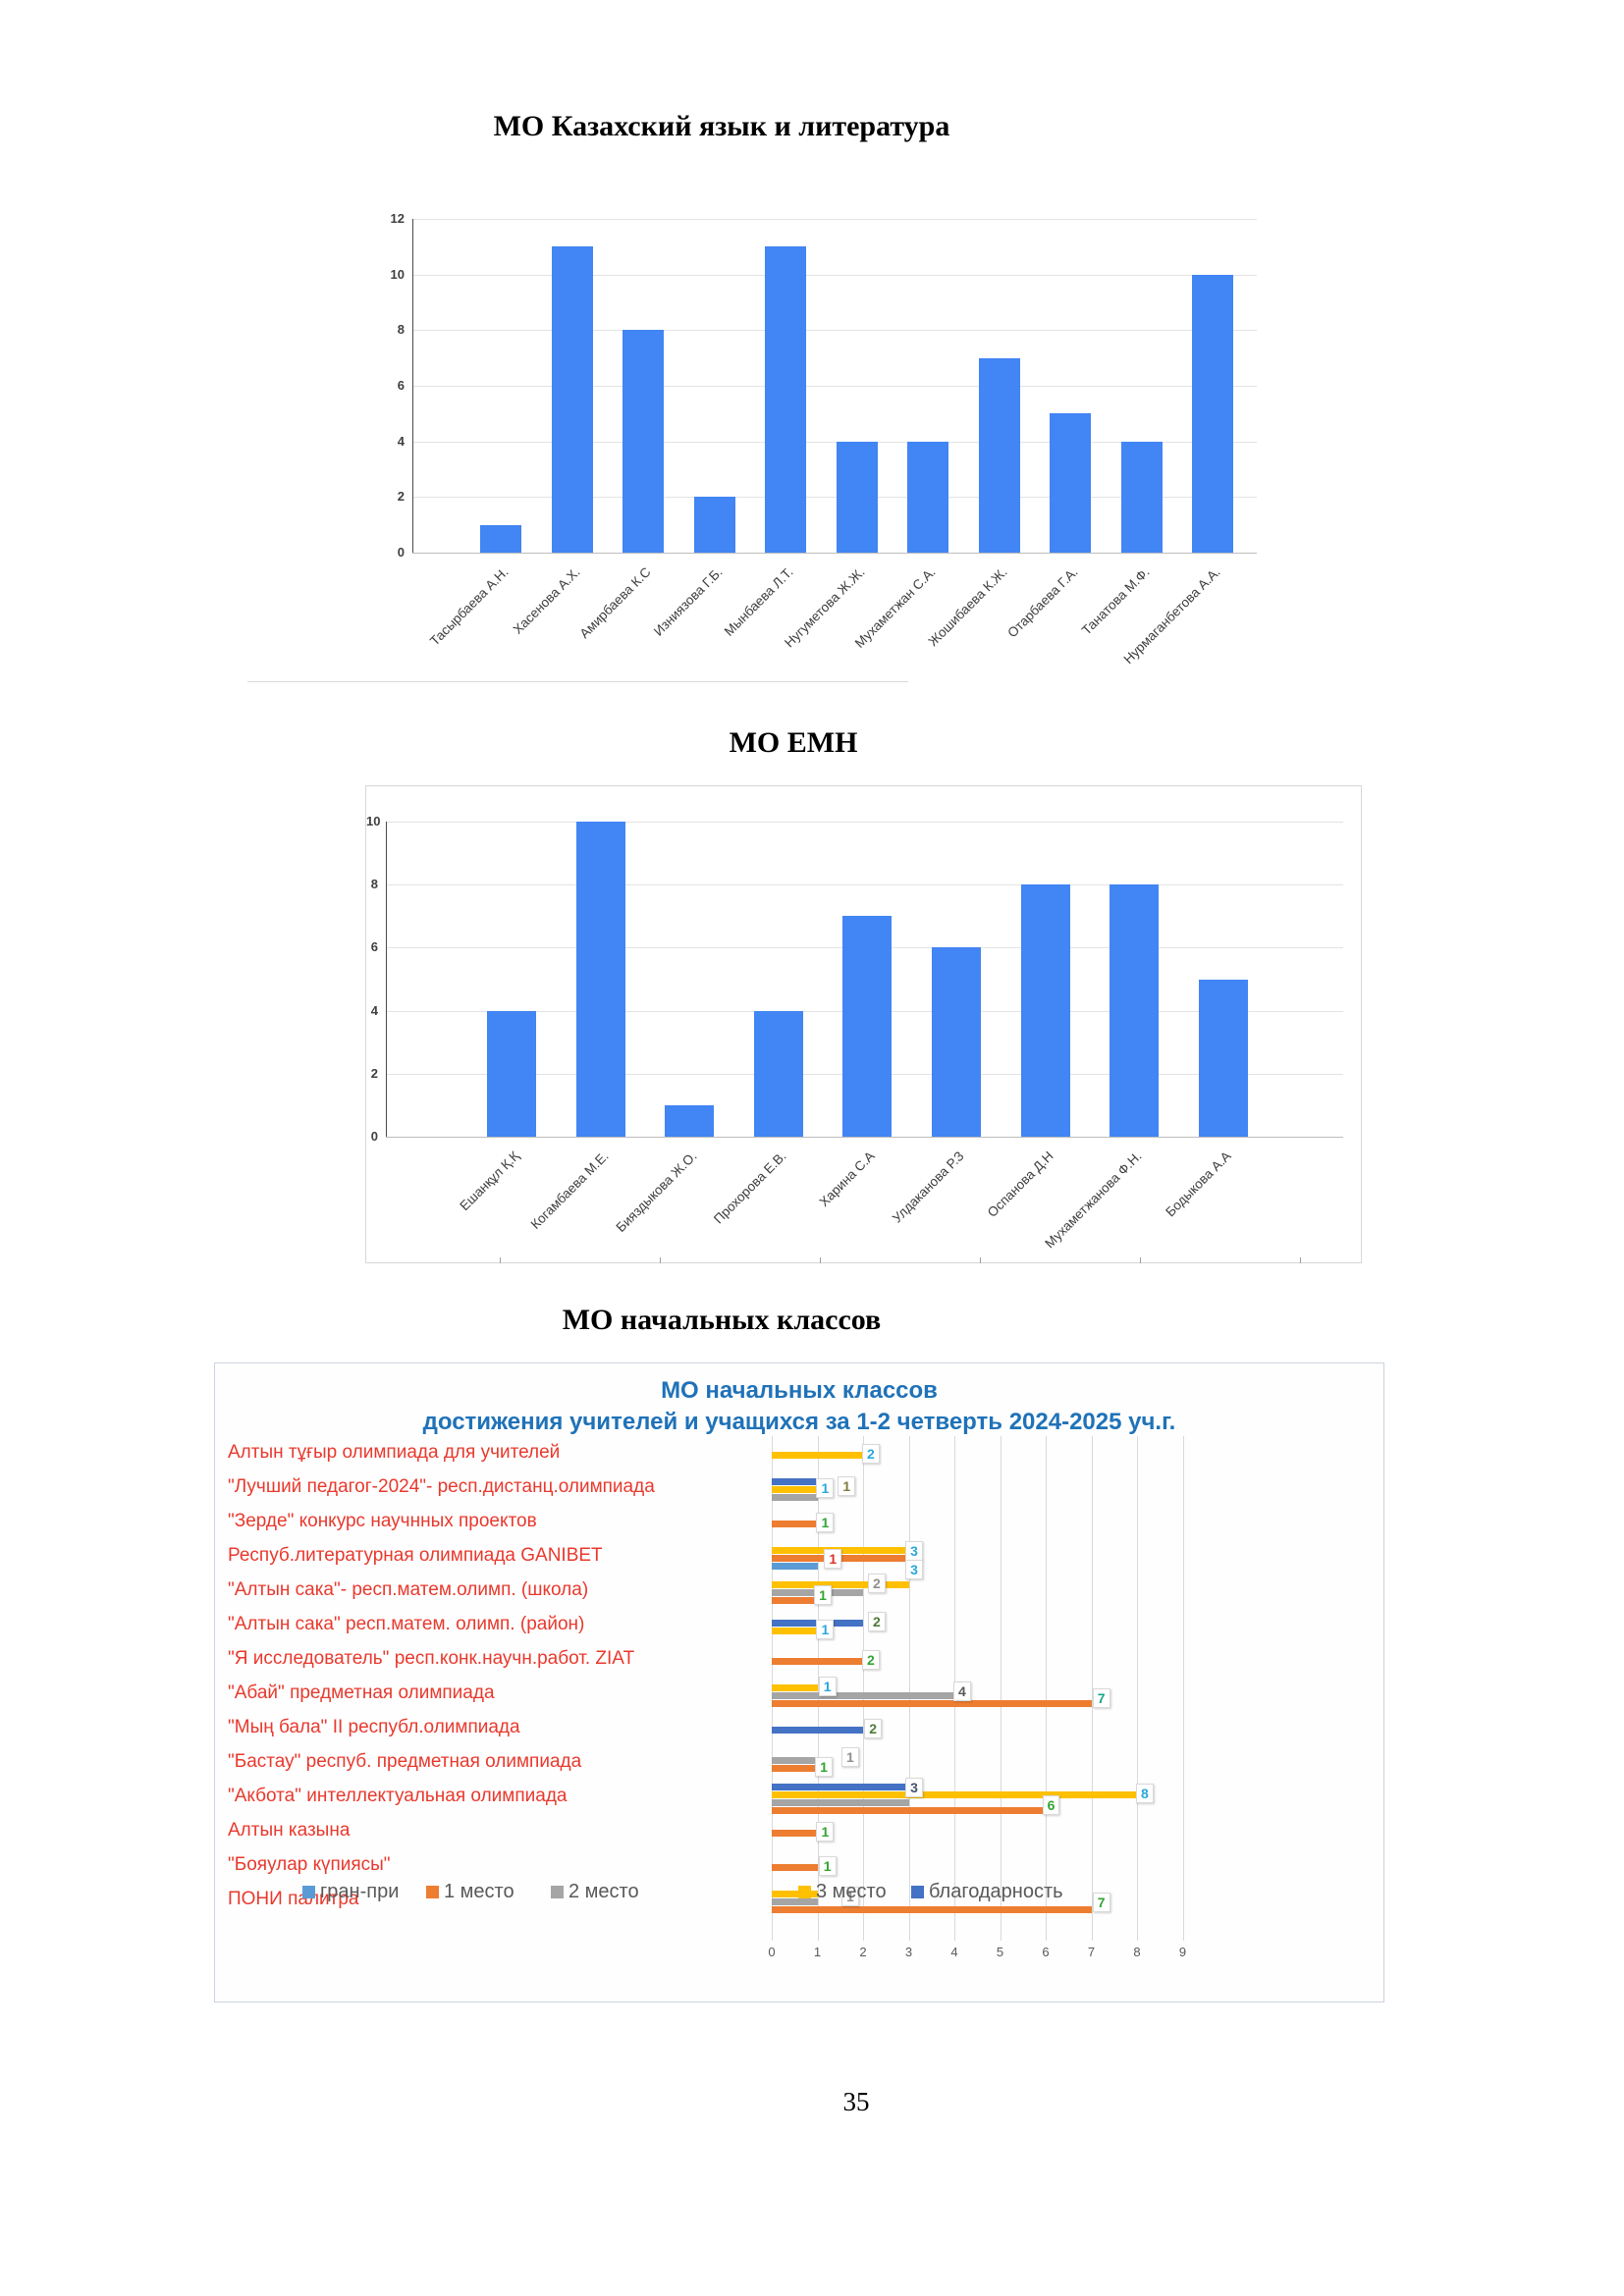 Image resolution: width=1624 pixels, height=2296 pixels. What do you see at coordinates (350, 1892) in the screenshot?
I see `legend-item-гран-при: гран-при` at bounding box center [350, 1892].